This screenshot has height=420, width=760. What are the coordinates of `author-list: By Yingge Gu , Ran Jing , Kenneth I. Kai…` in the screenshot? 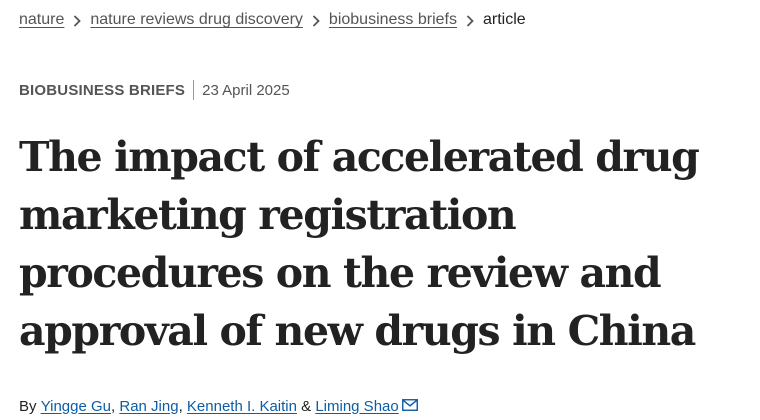 It's located at (218, 406).